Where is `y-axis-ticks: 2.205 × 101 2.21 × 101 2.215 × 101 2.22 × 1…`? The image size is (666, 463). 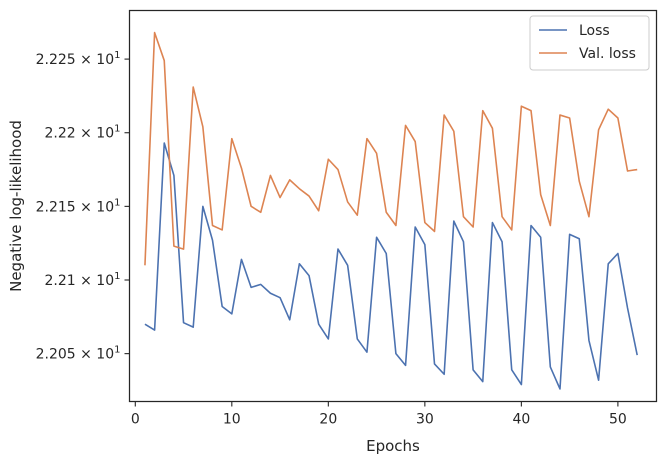 y-axis-ticks: 2.205 × 101 2.21 × 101 2.215 × 101 2.22 × 1… is located at coordinates (83, 206).